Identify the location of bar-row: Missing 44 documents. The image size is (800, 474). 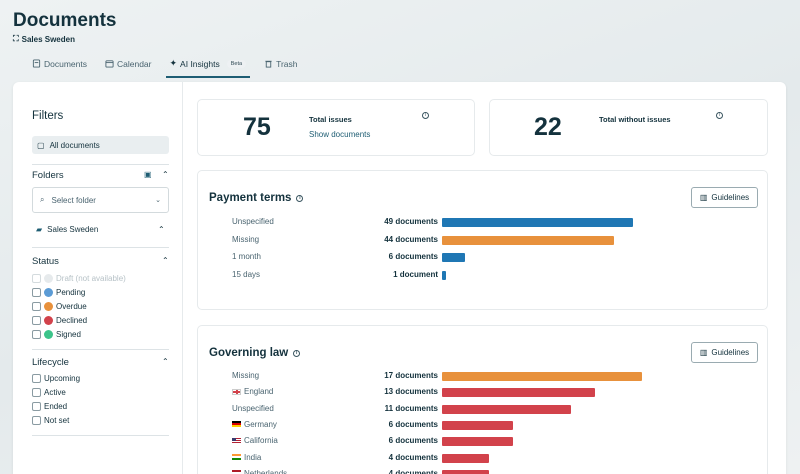
(492, 241).